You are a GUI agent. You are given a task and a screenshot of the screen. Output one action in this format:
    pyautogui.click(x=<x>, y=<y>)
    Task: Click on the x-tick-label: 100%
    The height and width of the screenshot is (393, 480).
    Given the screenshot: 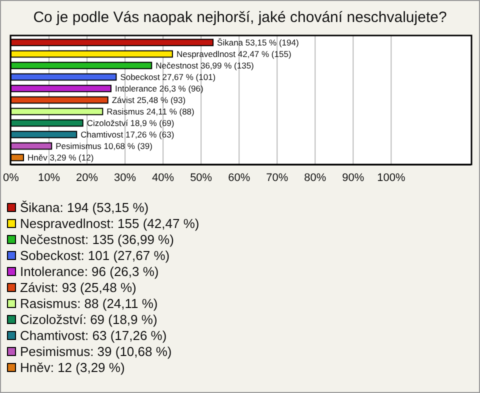 What is the action you would take?
    pyautogui.click(x=391, y=178)
    